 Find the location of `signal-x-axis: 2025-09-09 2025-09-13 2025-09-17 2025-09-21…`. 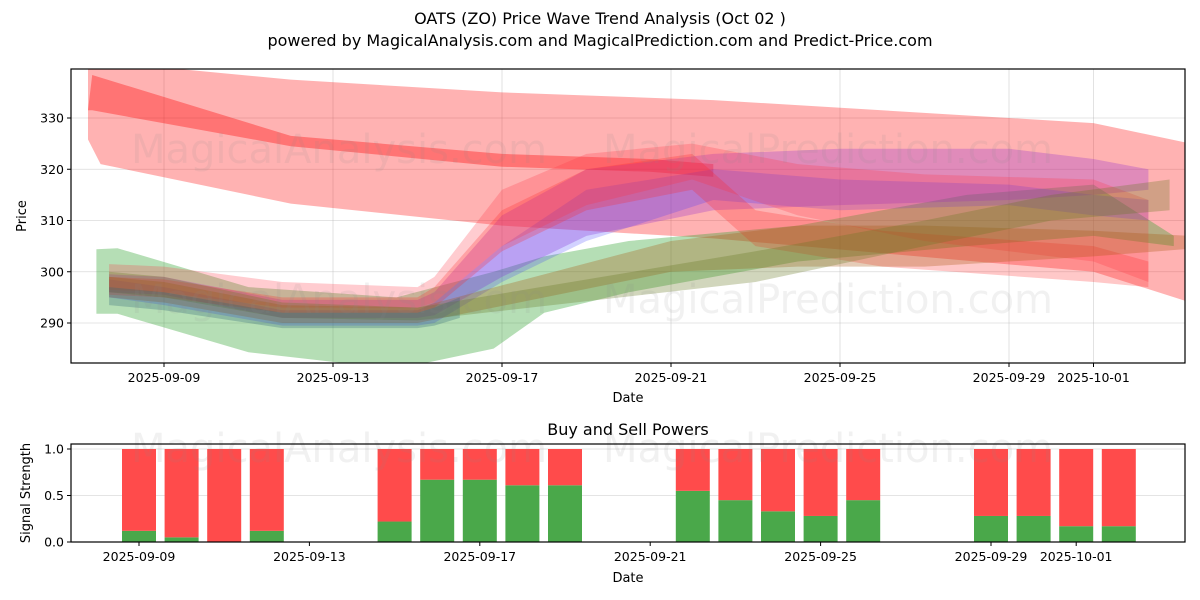

signal-x-axis: 2025-09-09 2025-09-13 2025-09-17 2025-09-21… is located at coordinates (608, 553).